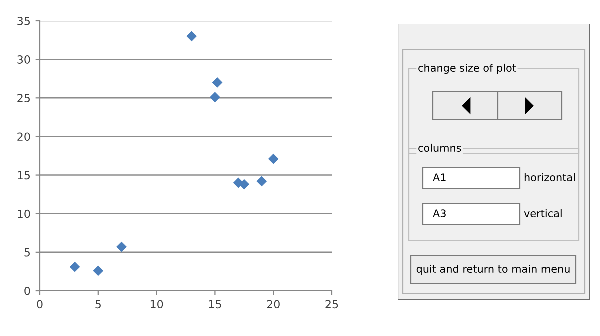 The width and height of the screenshot is (600, 336). What do you see at coordinates (440, 148) in the screenshot?
I see `text: columns` at bounding box center [440, 148].